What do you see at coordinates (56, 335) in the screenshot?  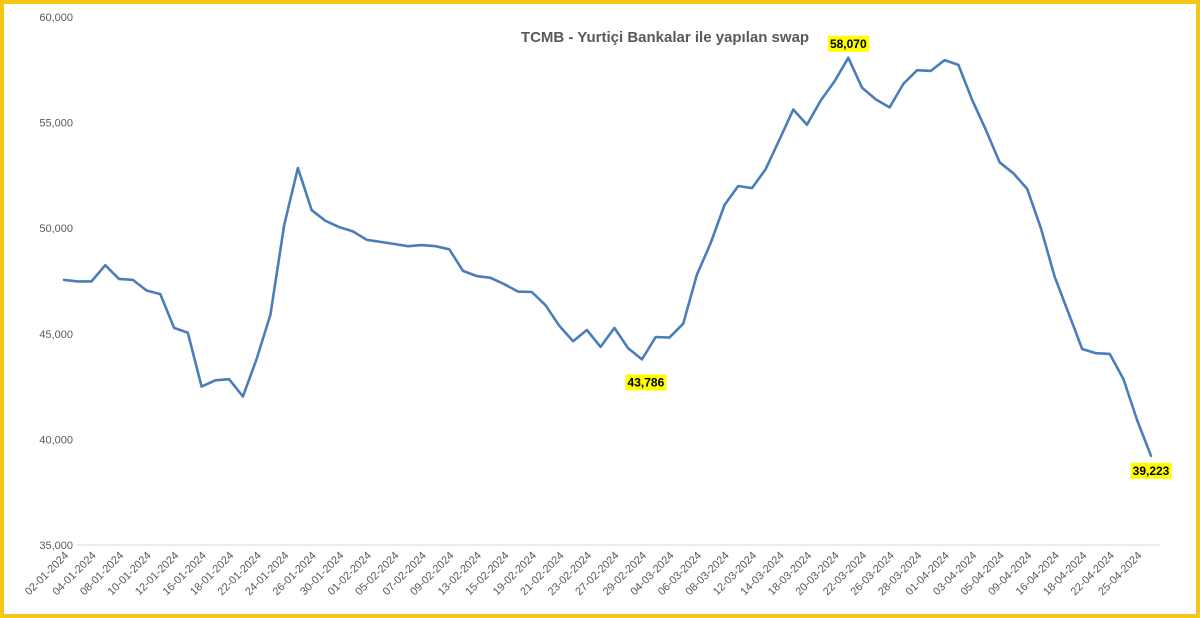 I see `y-tick-label: 45,000` at bounding box center [56, 335].